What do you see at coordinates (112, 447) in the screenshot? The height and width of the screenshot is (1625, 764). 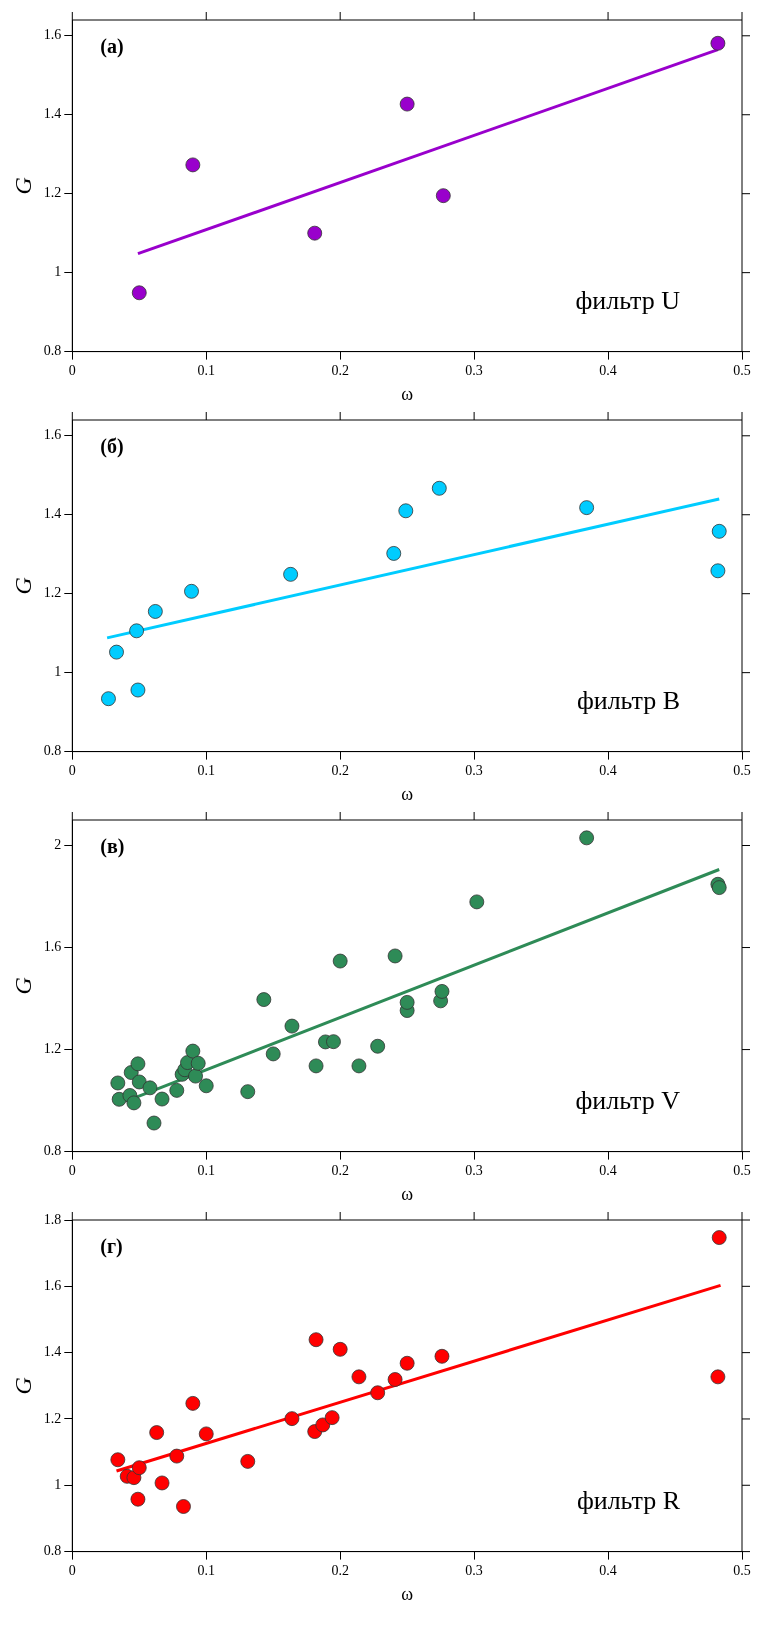 I see `annotation: (б)` at bounding box center [112, 447].